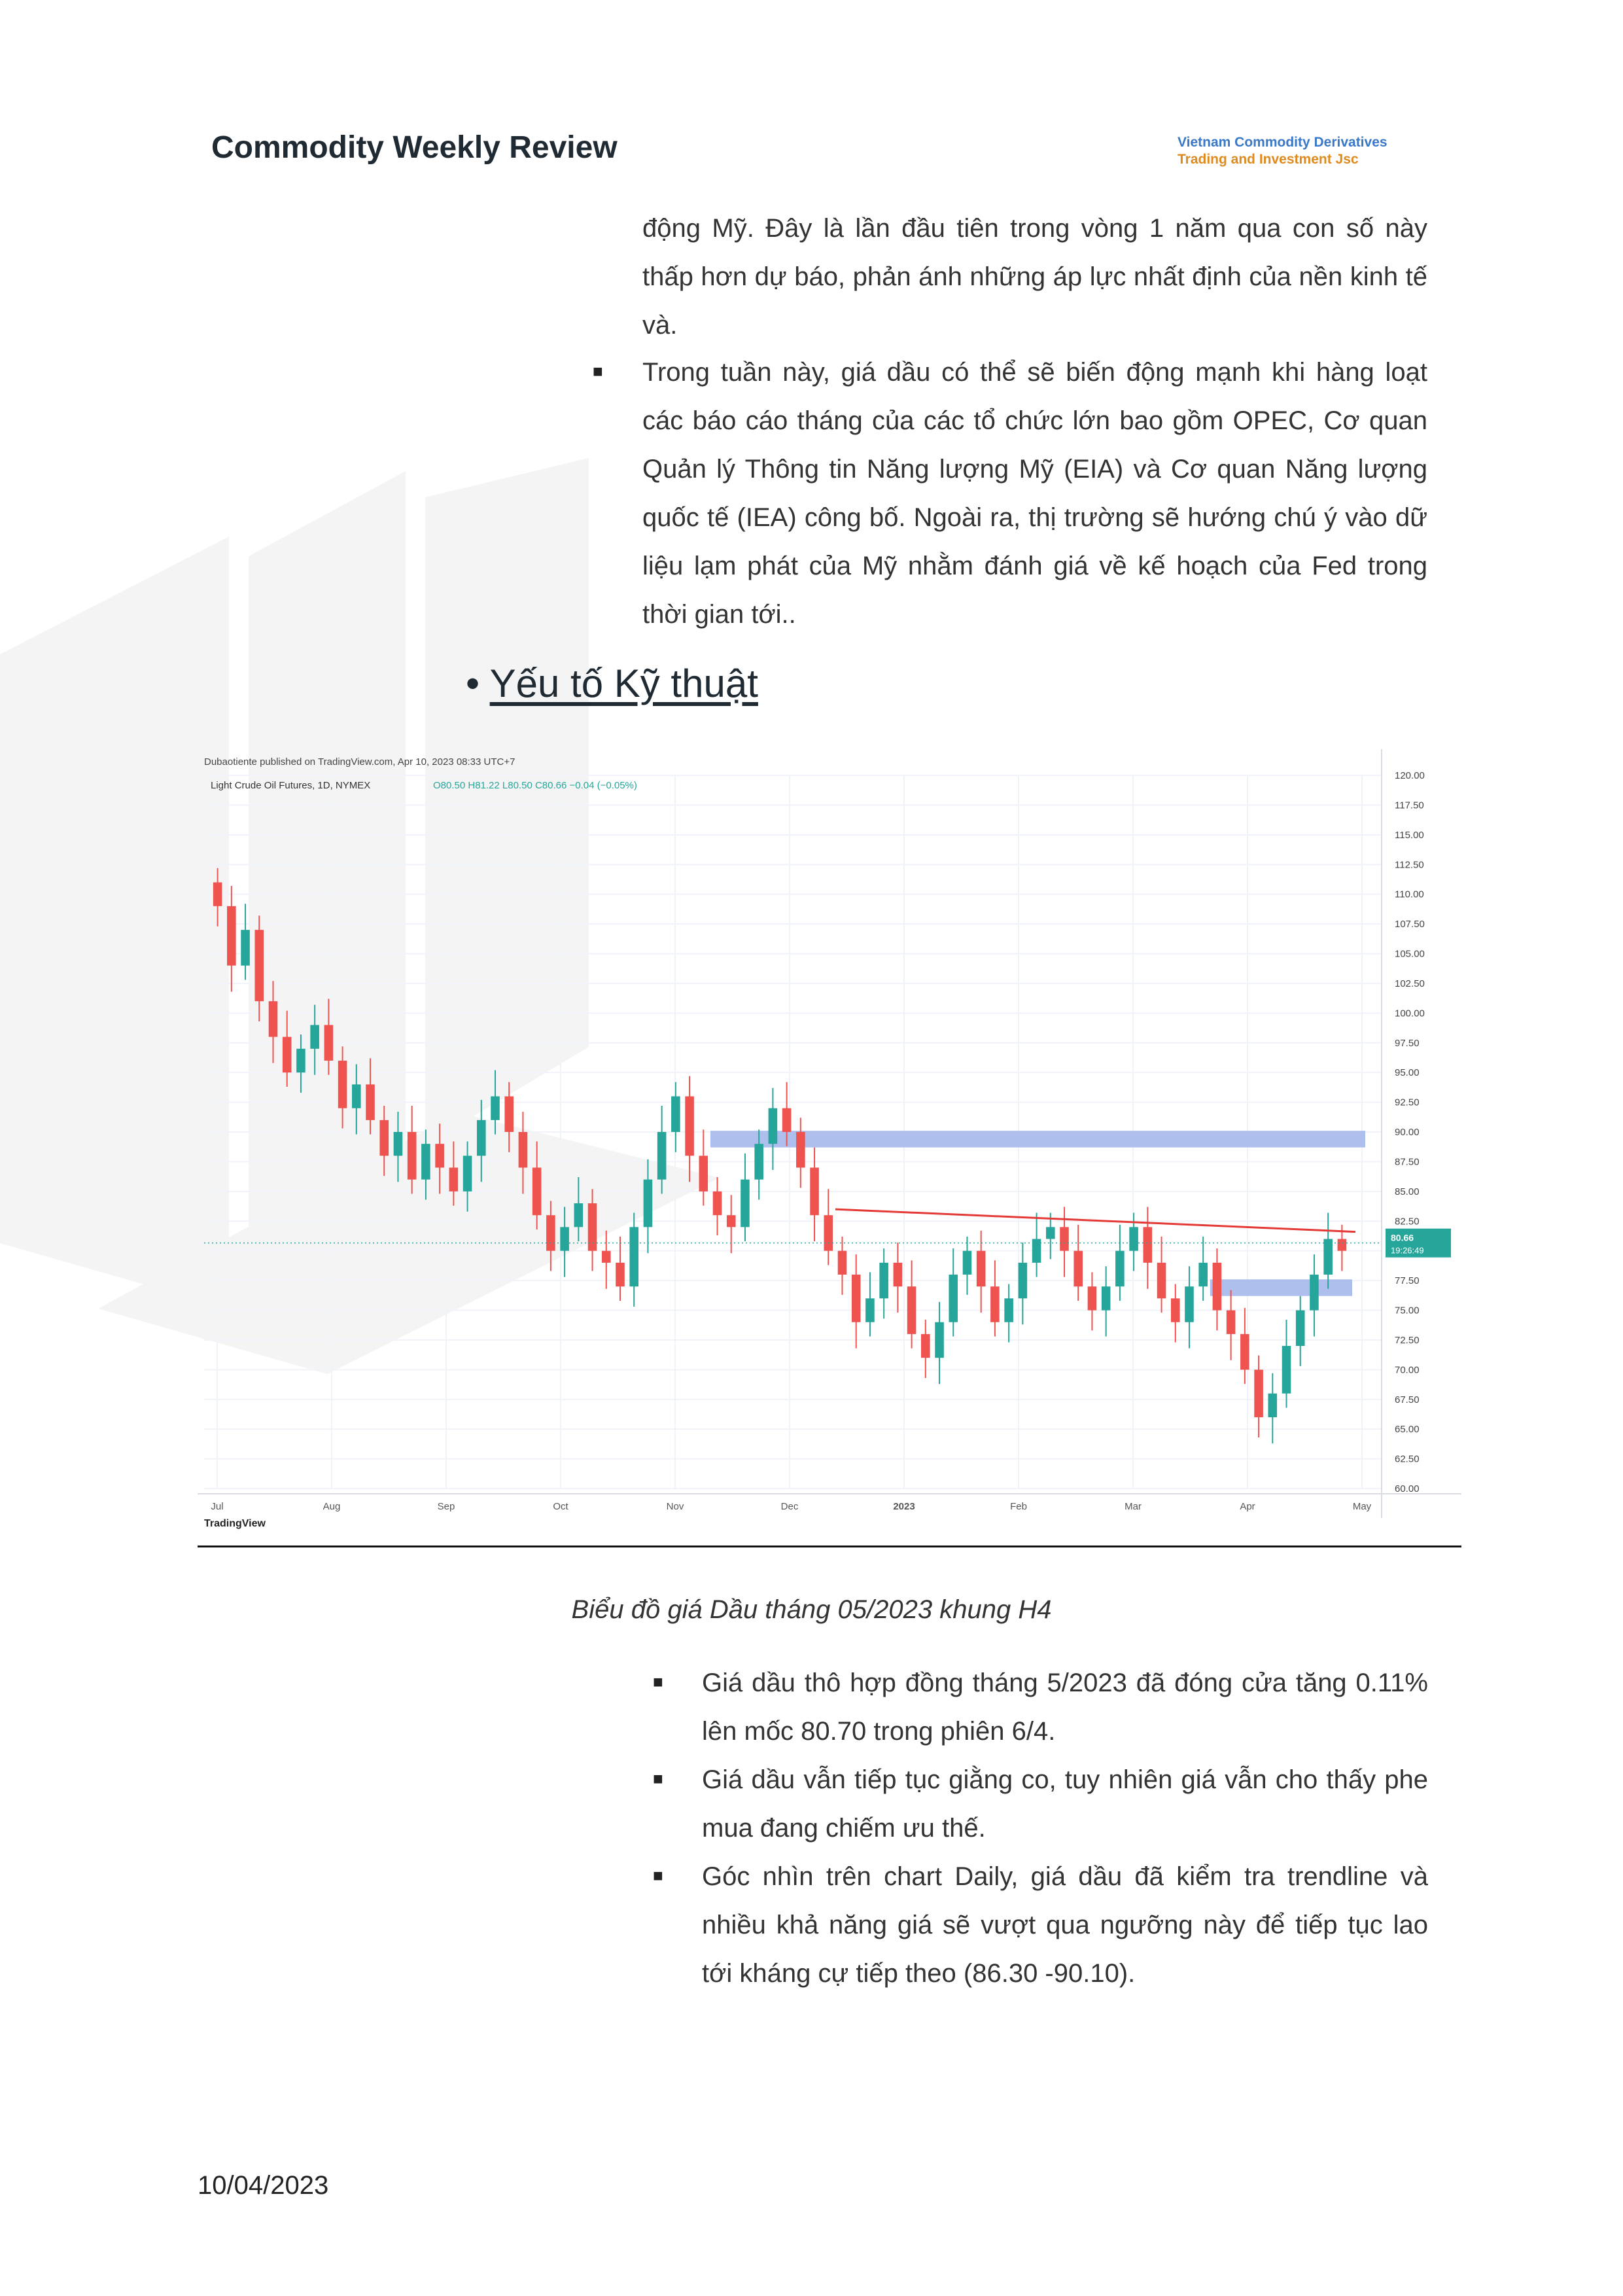 The height and width of the screenshot is (2296, 1623). Describe the element at coordinates (1408, 1251) in the screenshot. I see `countdown-label: 19:26:49` at that location.